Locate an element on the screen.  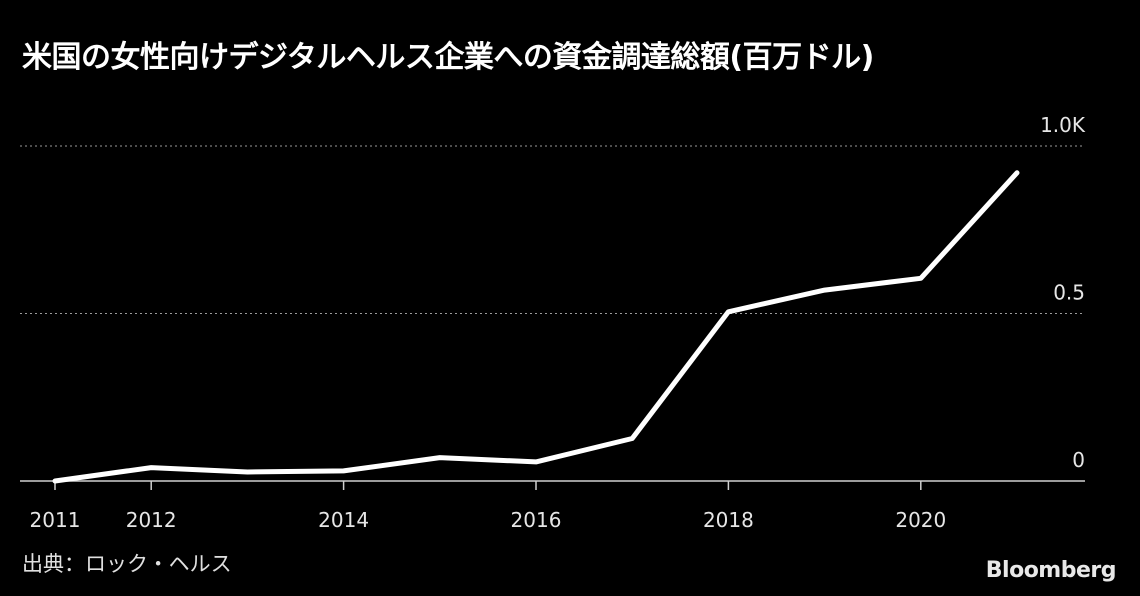
x-tick-label-2018: 2018 is located at coordinates (728, 520).